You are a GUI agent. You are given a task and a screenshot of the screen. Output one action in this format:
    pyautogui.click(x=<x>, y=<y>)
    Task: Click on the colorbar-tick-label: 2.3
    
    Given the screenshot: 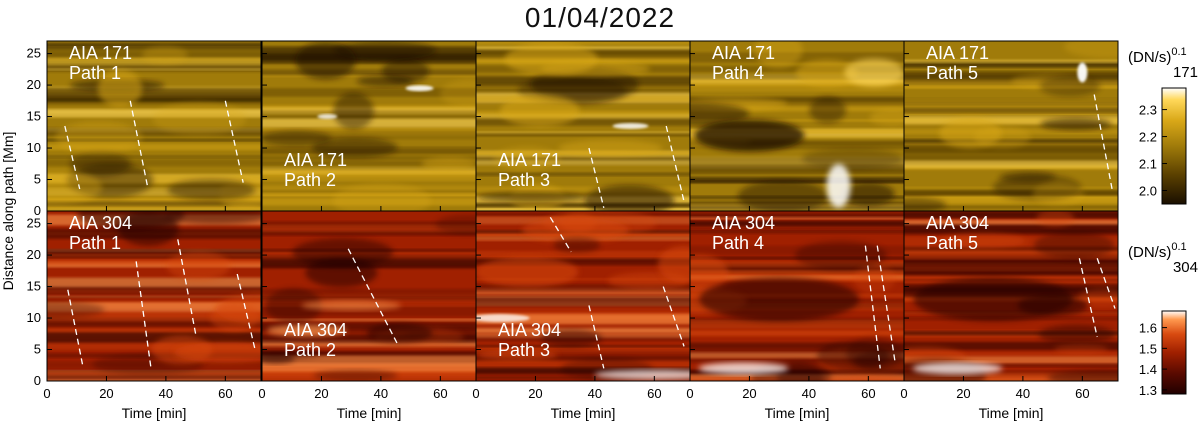 What is the action you would take?
    pyautogui.click(x=1148, y=110)
    